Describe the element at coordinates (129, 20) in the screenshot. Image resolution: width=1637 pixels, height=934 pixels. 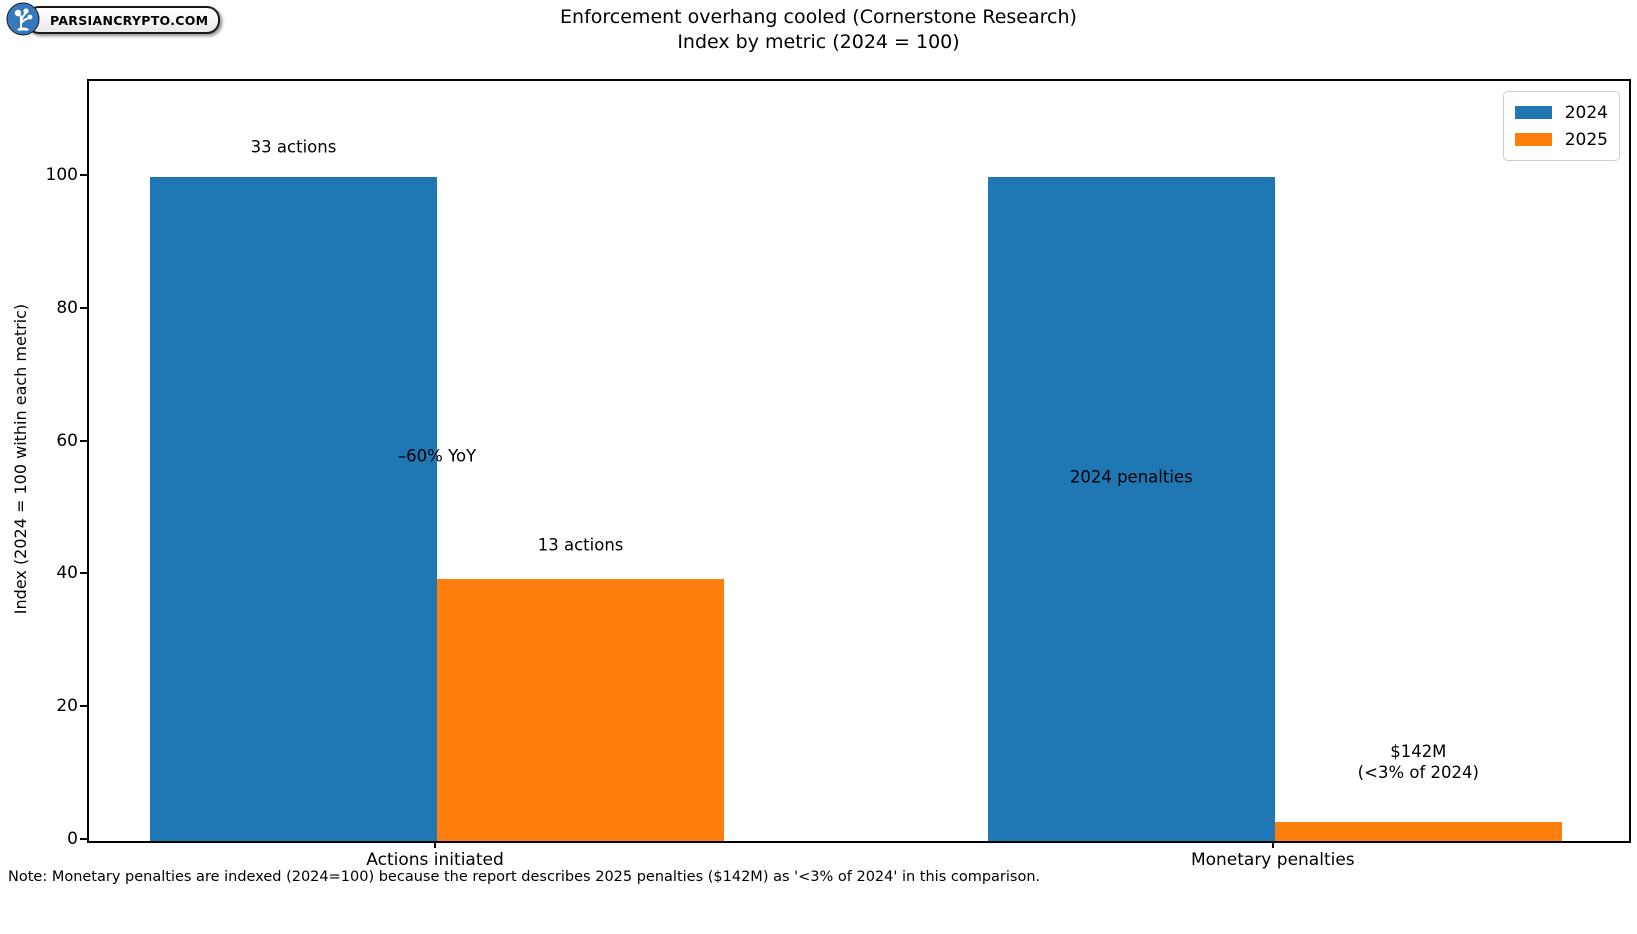
I see `logo-text: PARSIANCRYPTO.COM` at that location.